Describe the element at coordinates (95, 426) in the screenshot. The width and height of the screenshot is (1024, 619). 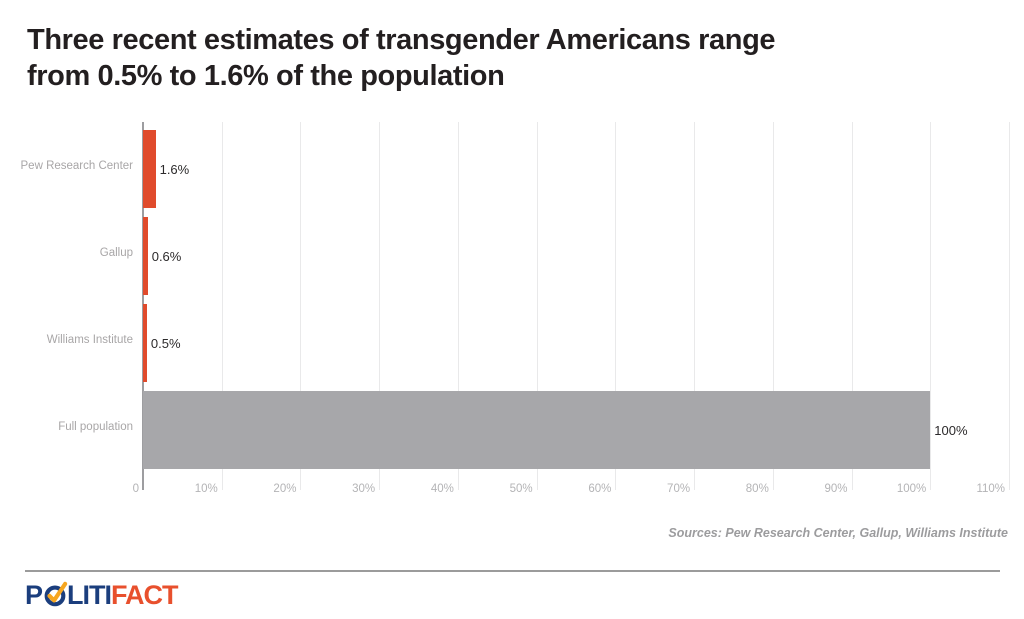
I see `category-label-3: Full population` at that location.